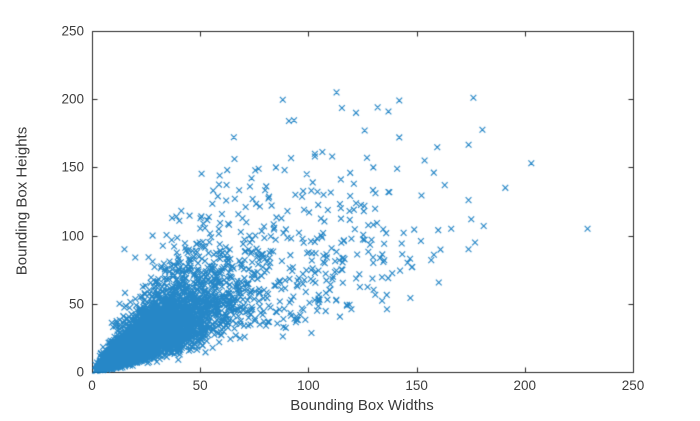 The height and width of the screenshot is (421, 700). I want to click on x-axis-label: Bounding Box Widths, so click(362, 405).